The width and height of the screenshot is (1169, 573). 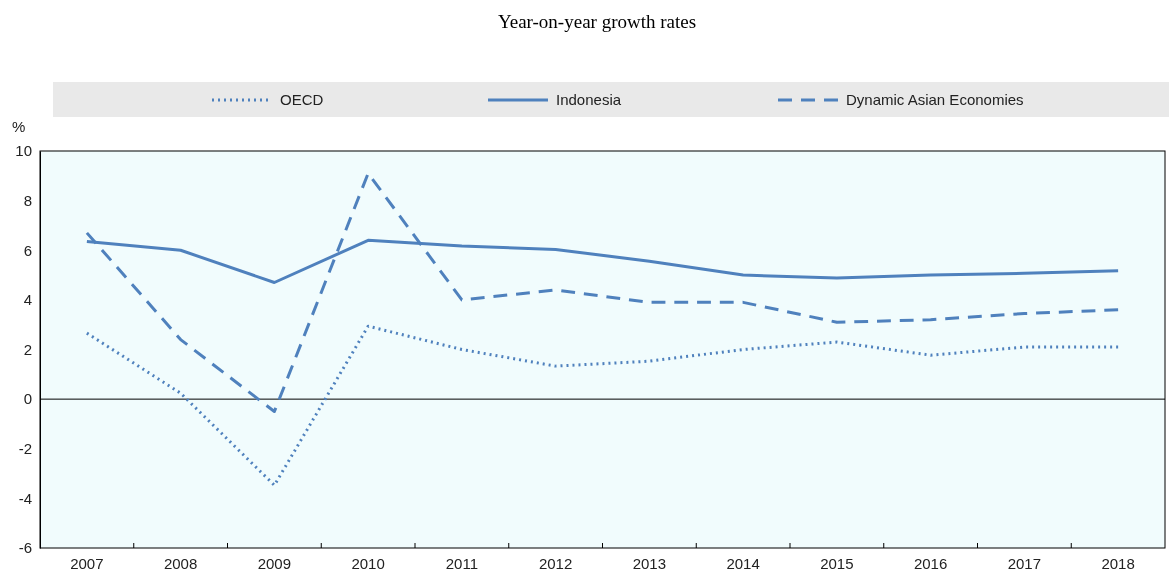 I want to click on x-tick-label: 2012, so click(x=555, y=563).